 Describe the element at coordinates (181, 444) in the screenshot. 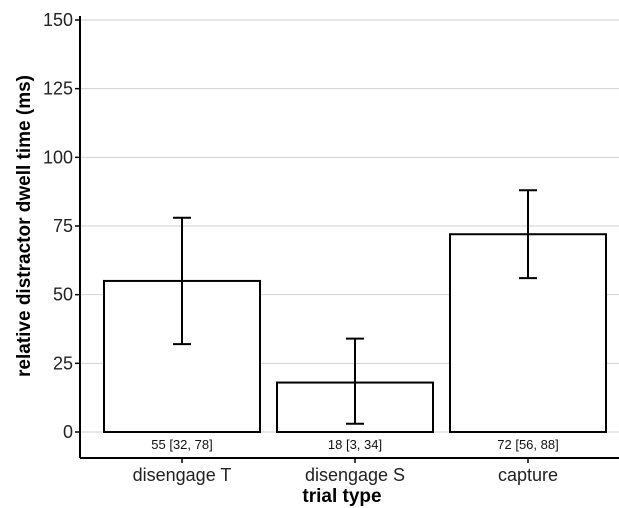

I see `data-label-0: 55 [32, 78]` at that location.